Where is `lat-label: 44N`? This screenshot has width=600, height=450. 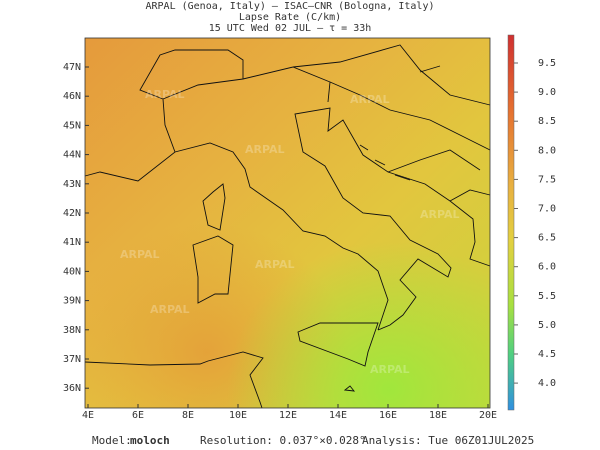 lat-label: 44N is located at coordinates (72, 155).